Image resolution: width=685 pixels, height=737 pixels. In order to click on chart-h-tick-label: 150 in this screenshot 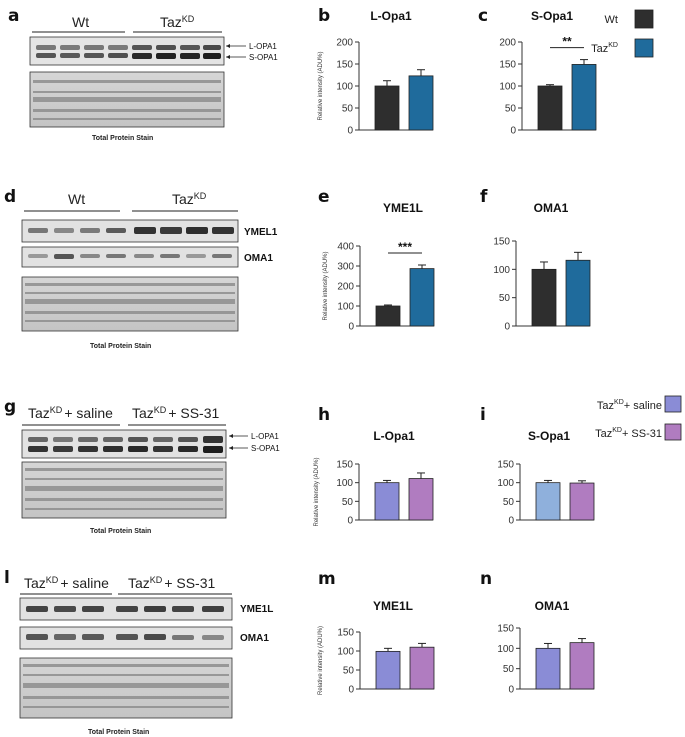, I will do `click(344, 465)`.